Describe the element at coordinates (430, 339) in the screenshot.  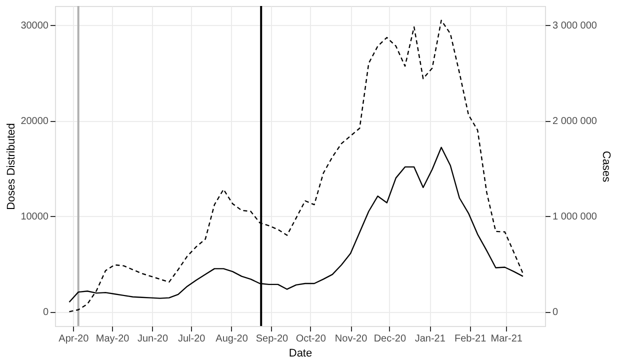
I see `x-tick-label: Jan-21` at that location.